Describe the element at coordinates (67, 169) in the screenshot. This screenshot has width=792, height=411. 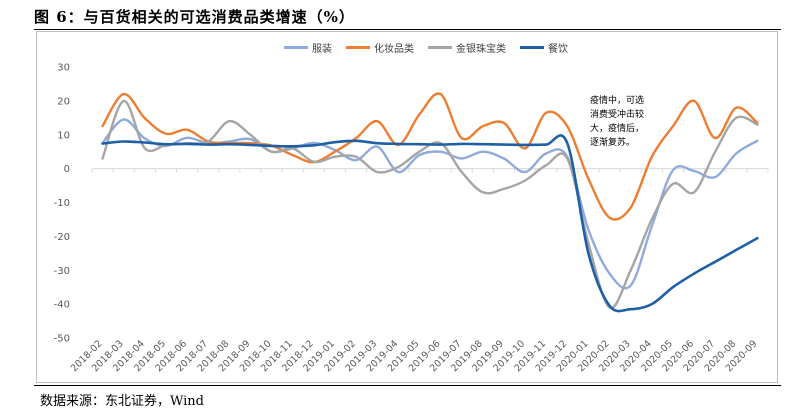
I see `y-tick-label: 0` at that location.